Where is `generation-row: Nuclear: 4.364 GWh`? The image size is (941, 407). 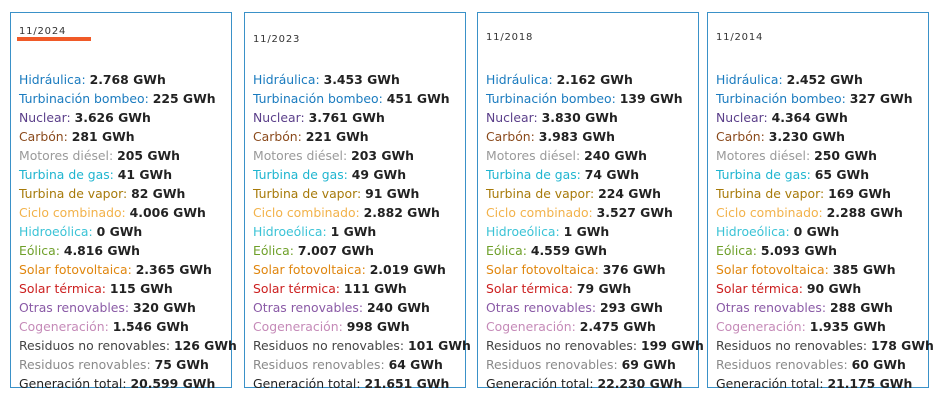 generation-row: Nuclear: 4.364 GWh is located at coordinates (820, 117).